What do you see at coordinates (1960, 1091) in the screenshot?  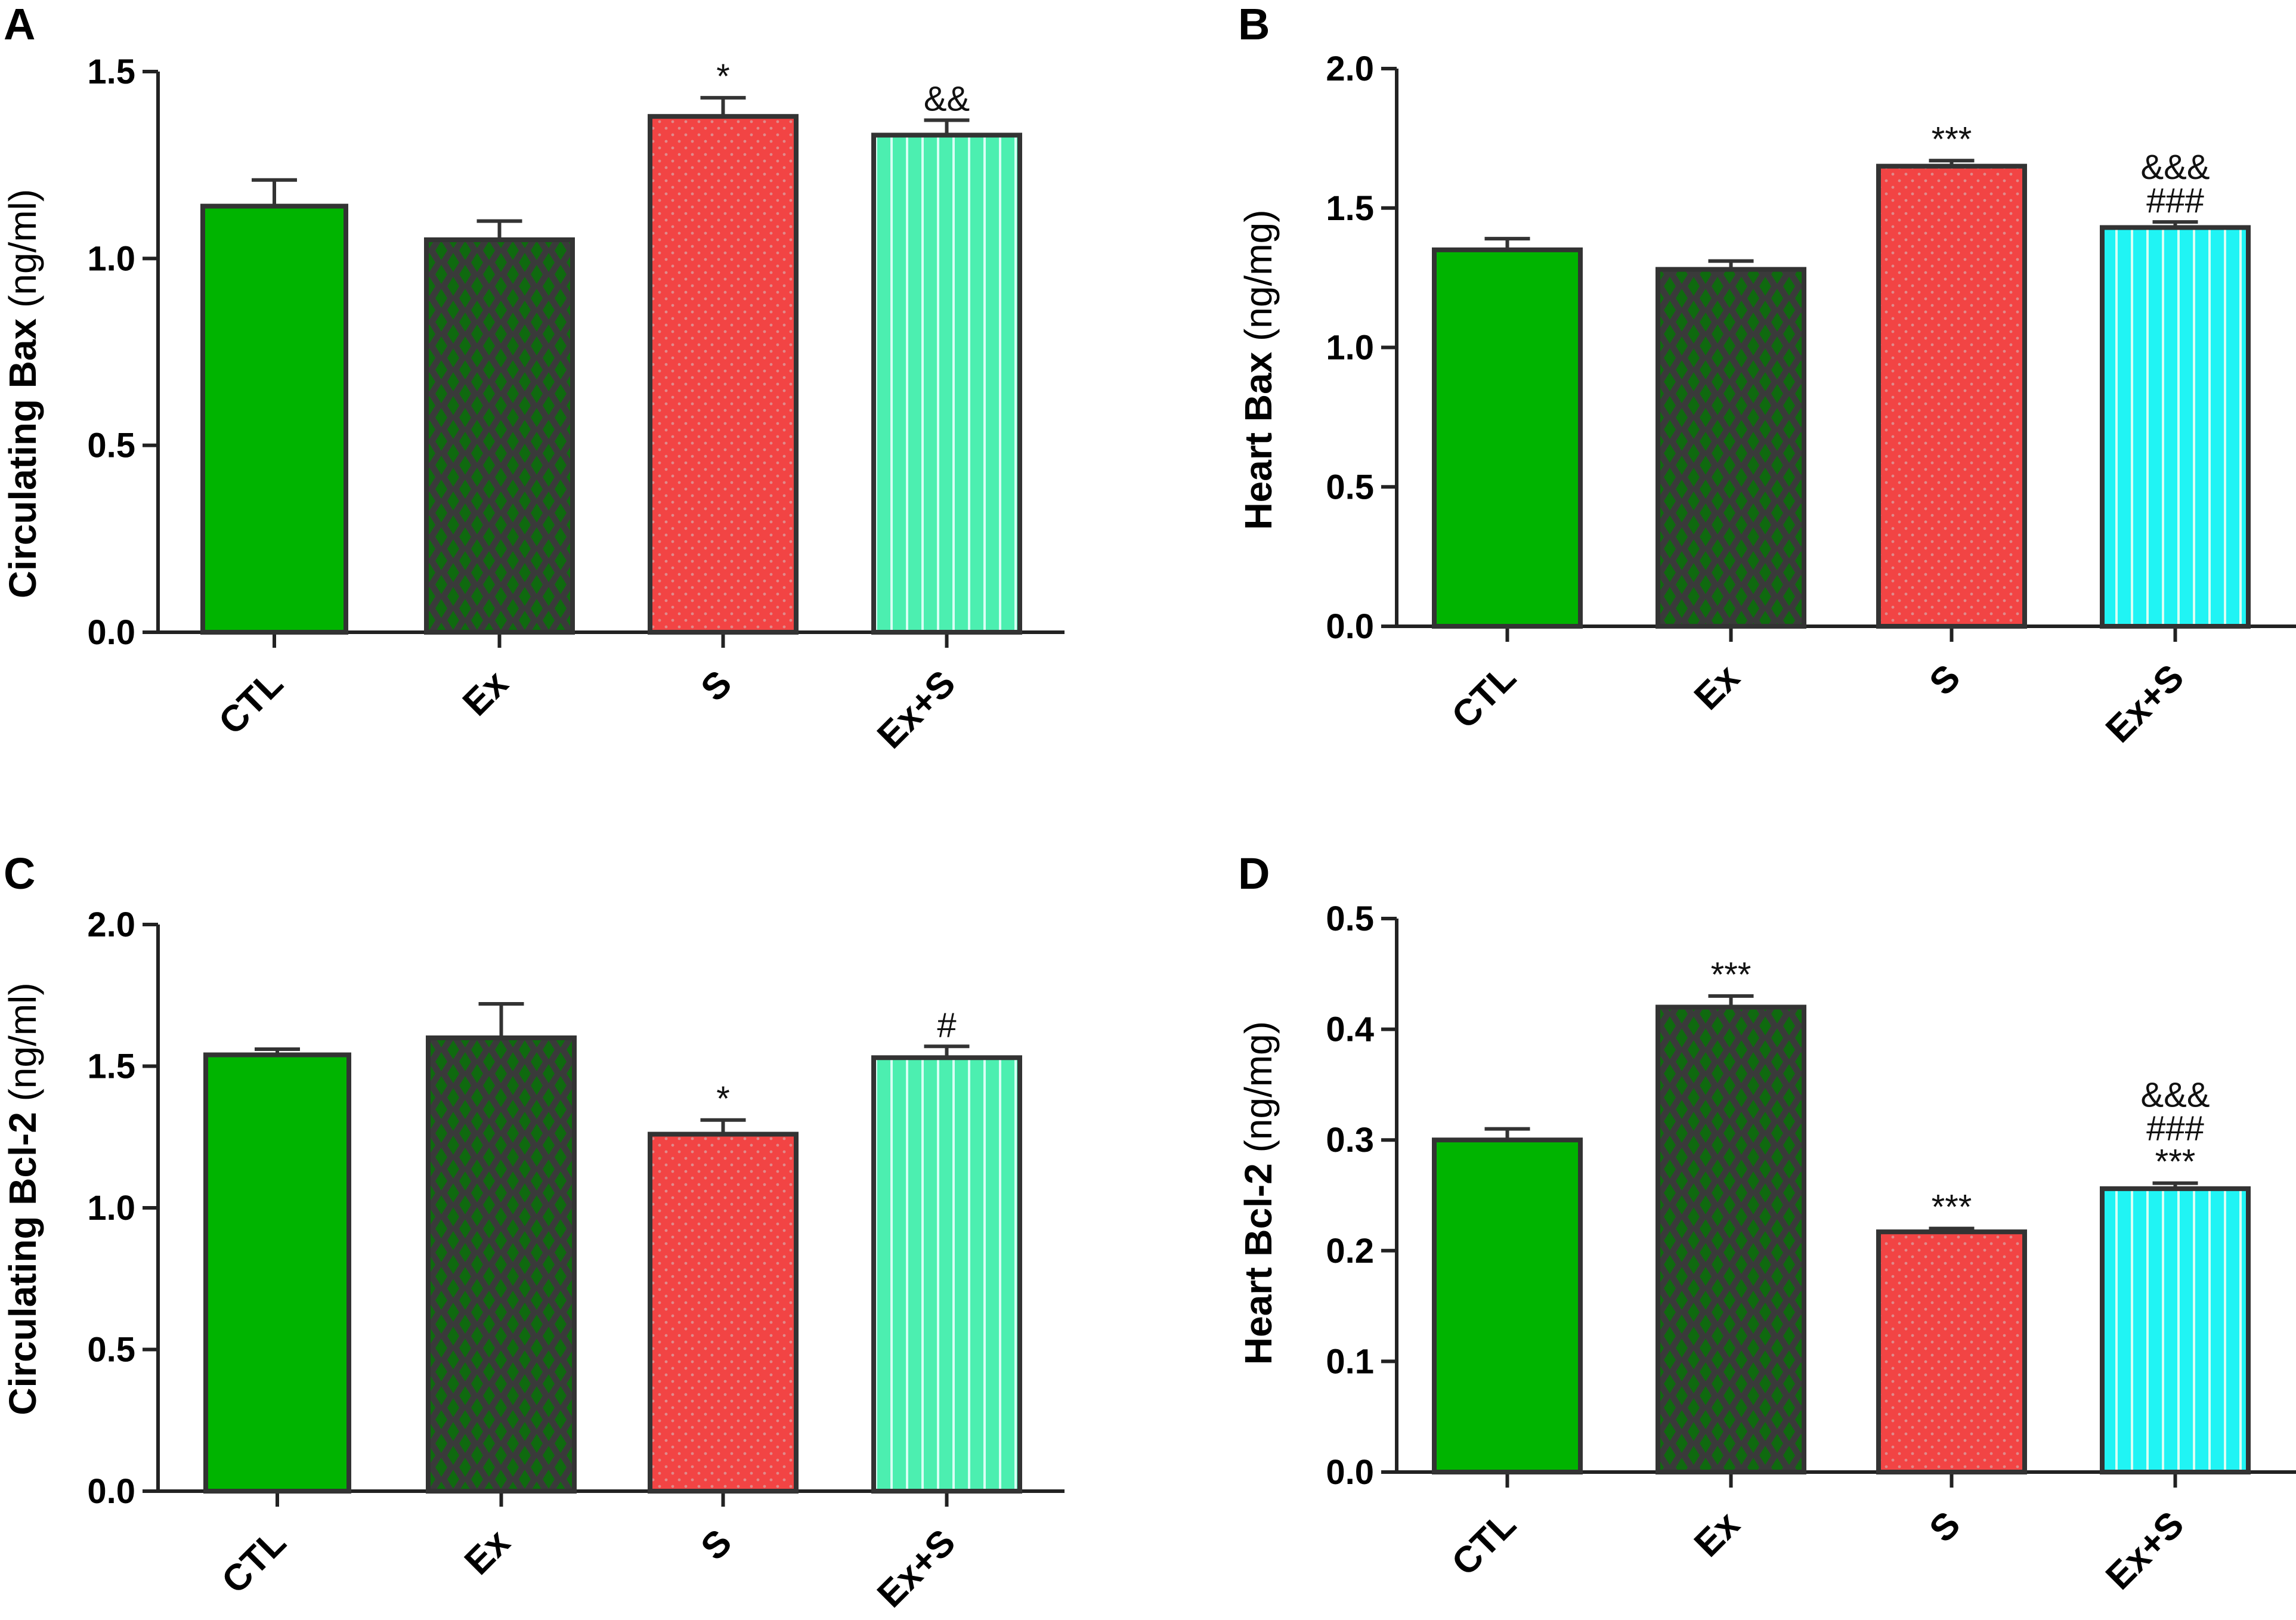 I see `significance-annotations: *** *** *** ### &&&` at bounding box center [1960, 1091].